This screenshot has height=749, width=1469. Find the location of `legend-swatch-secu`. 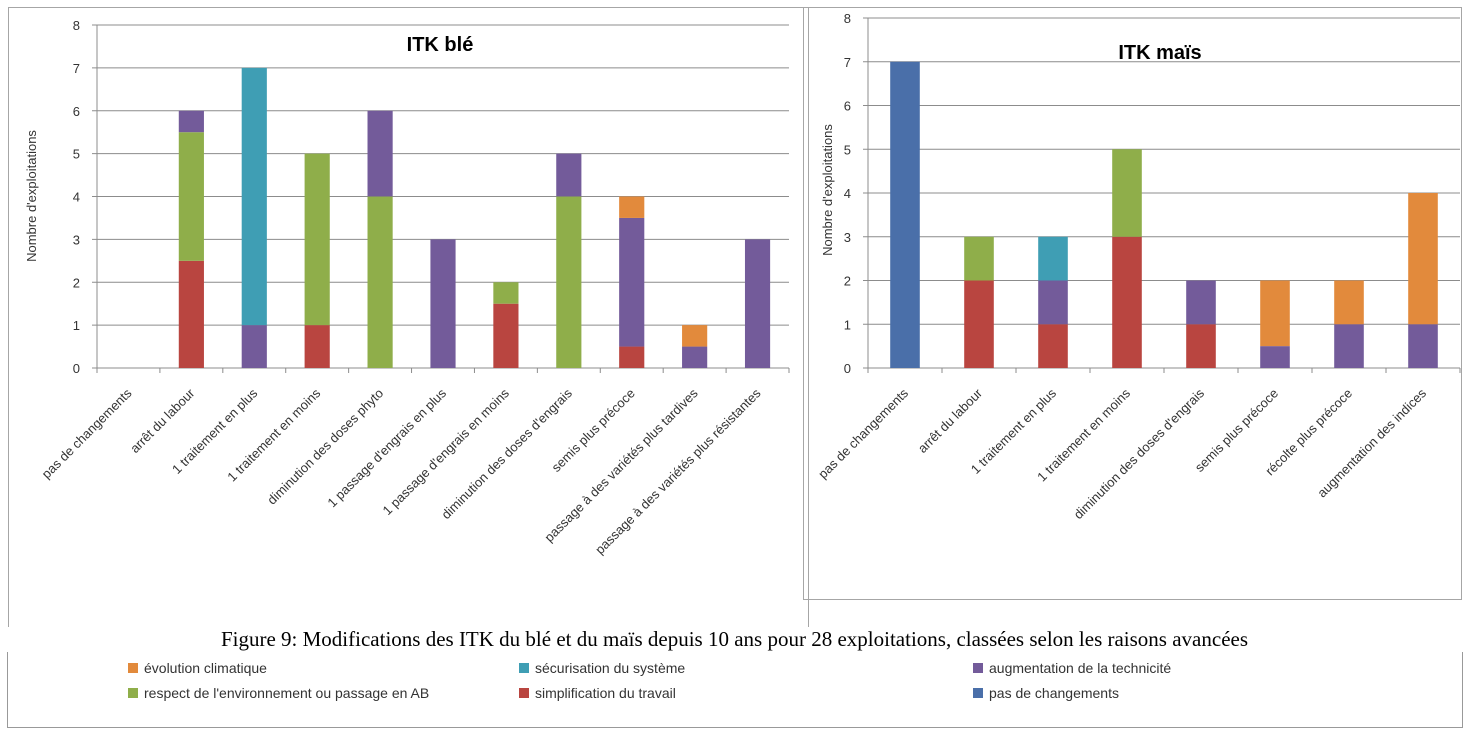

legend-swatch-secu is located at coordinates (524, 668).